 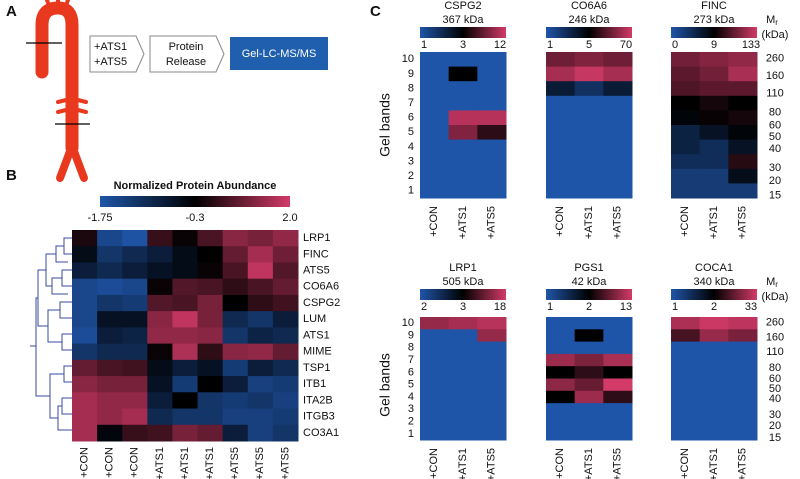 I want to click on colorbar-tick-label: 3, so click(x=463, y=45).